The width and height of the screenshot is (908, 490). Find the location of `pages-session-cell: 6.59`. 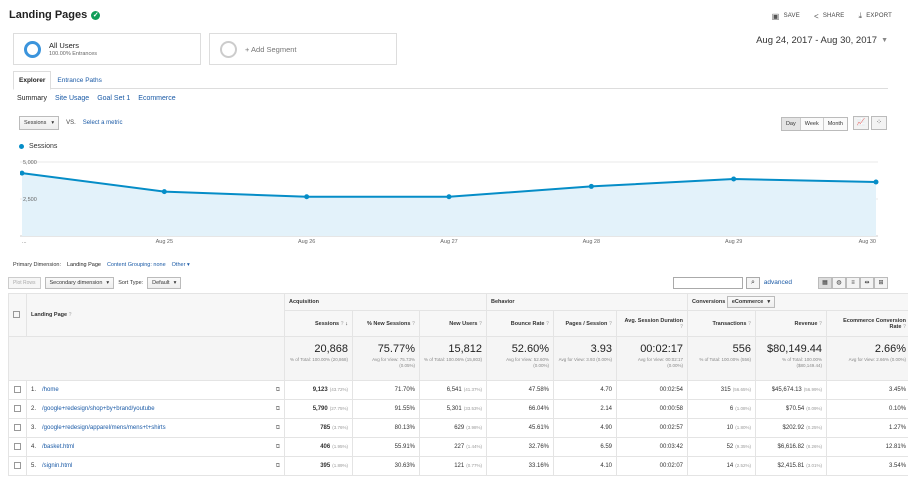

pages-session-cell: 6.59 is located at coordinates (585, 447).